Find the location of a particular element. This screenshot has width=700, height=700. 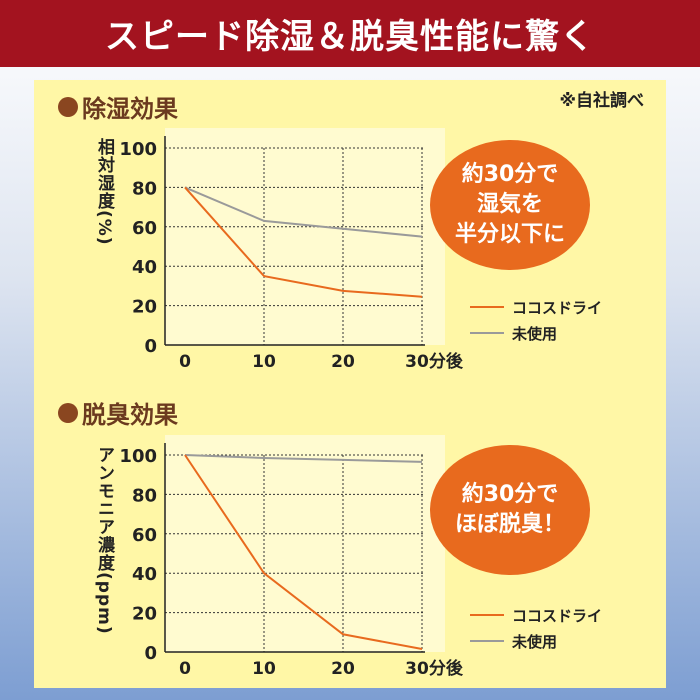

section-title-text: 除湿効果 is located at coordinates (130, 109).